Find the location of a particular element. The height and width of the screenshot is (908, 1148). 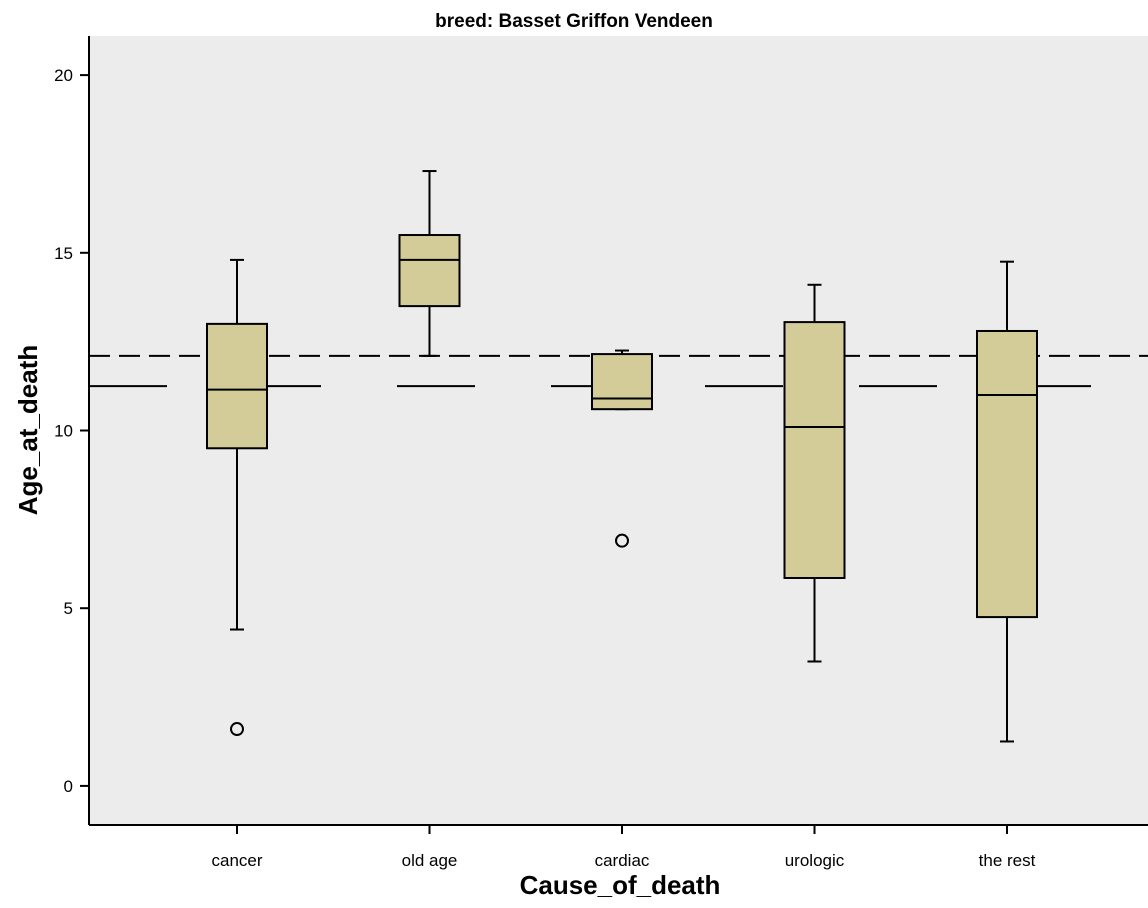

box-old-age is located at coordinates (429, 263).